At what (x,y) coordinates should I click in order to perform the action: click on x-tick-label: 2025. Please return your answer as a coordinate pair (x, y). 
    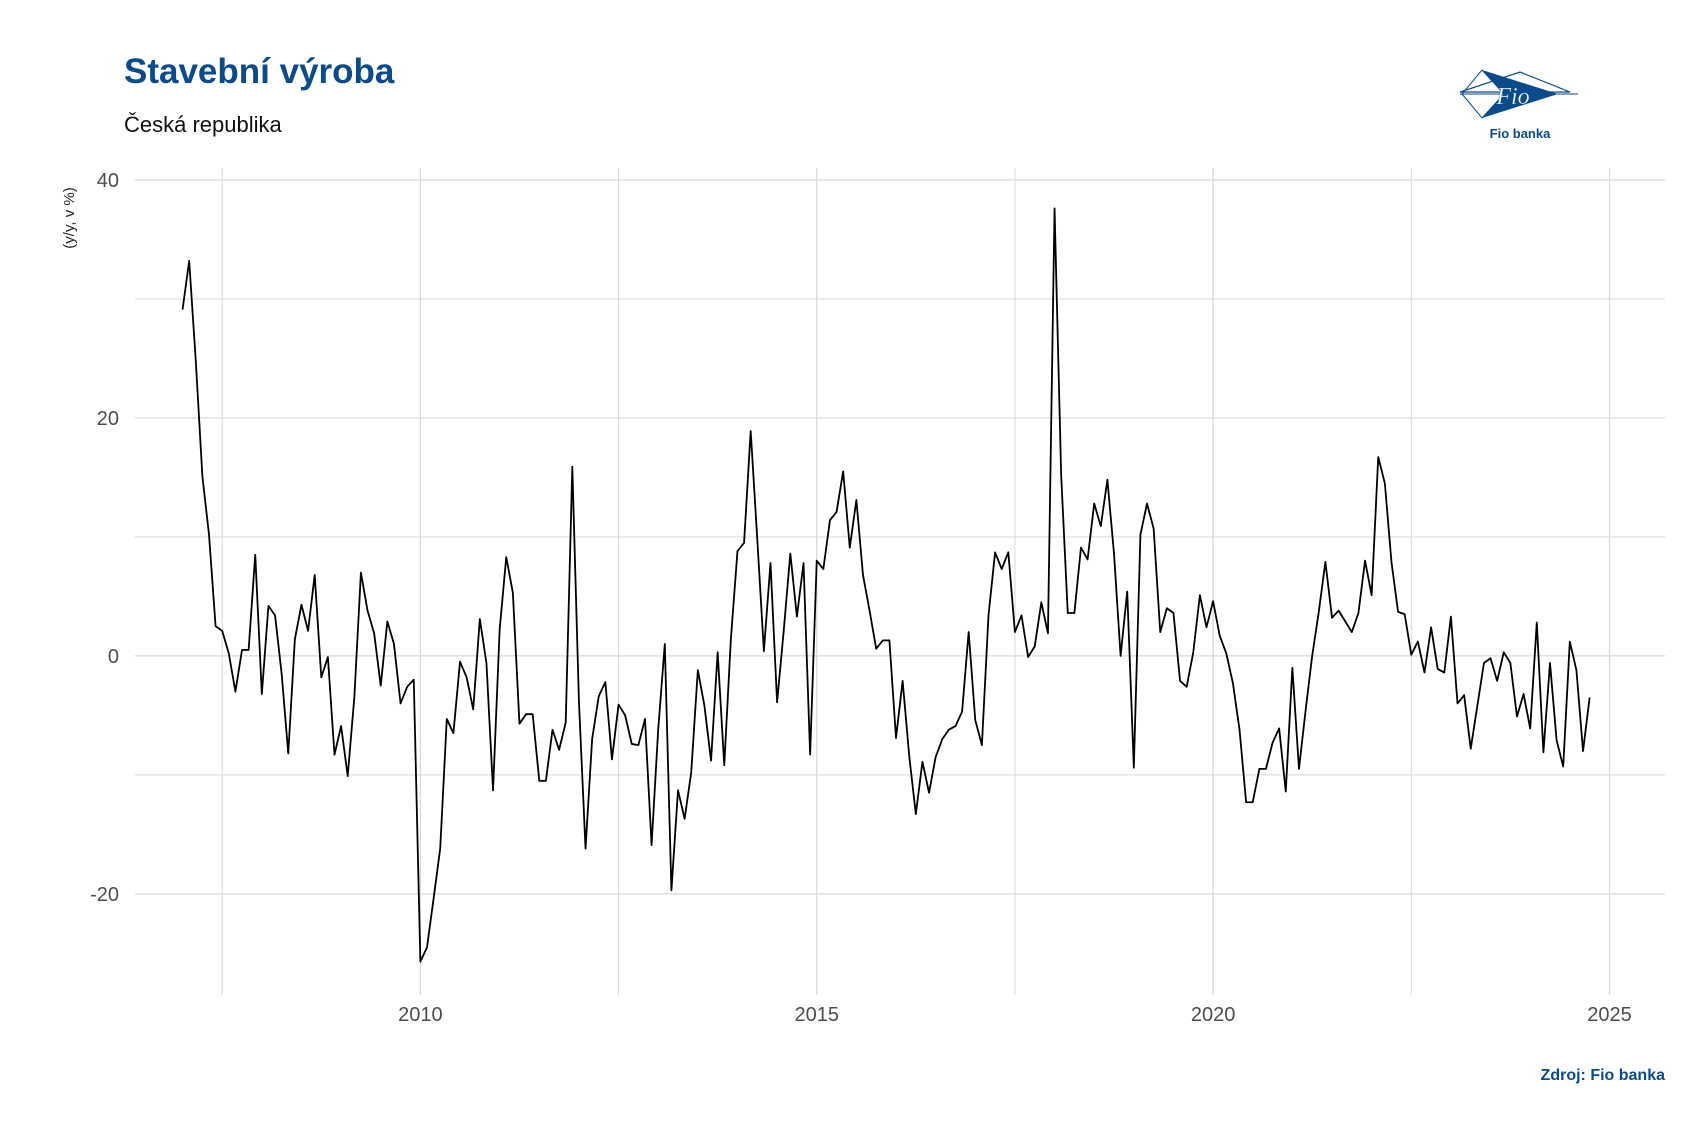
    Looking at the image, I should click on (1609, 1015).